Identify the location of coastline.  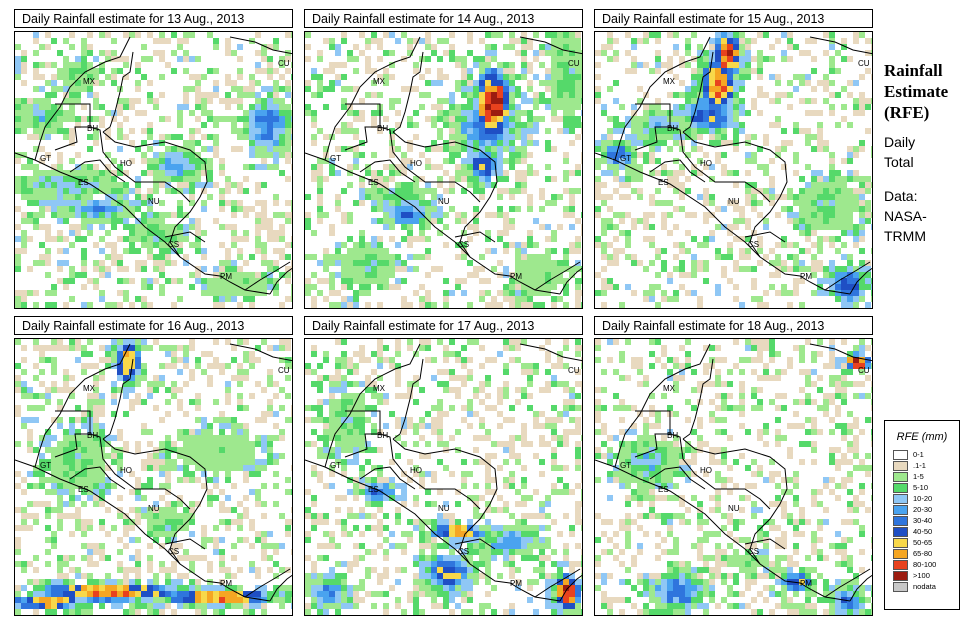
(97, 478).